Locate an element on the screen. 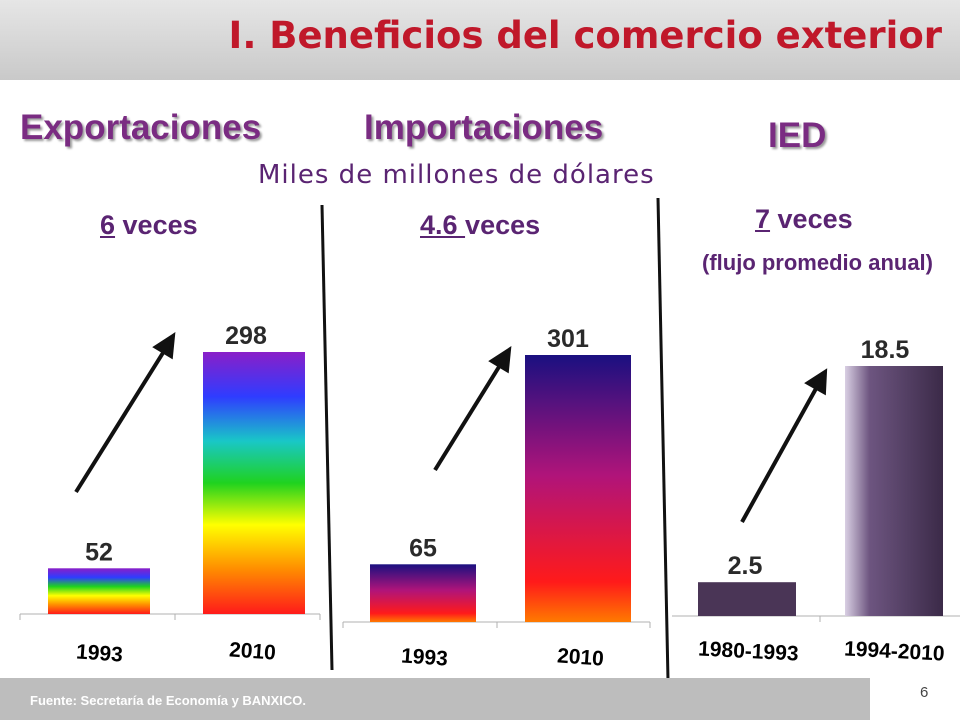 This screenshot has width=960, height=720. arrow-fdi-head is located at coordinates (816, 382).